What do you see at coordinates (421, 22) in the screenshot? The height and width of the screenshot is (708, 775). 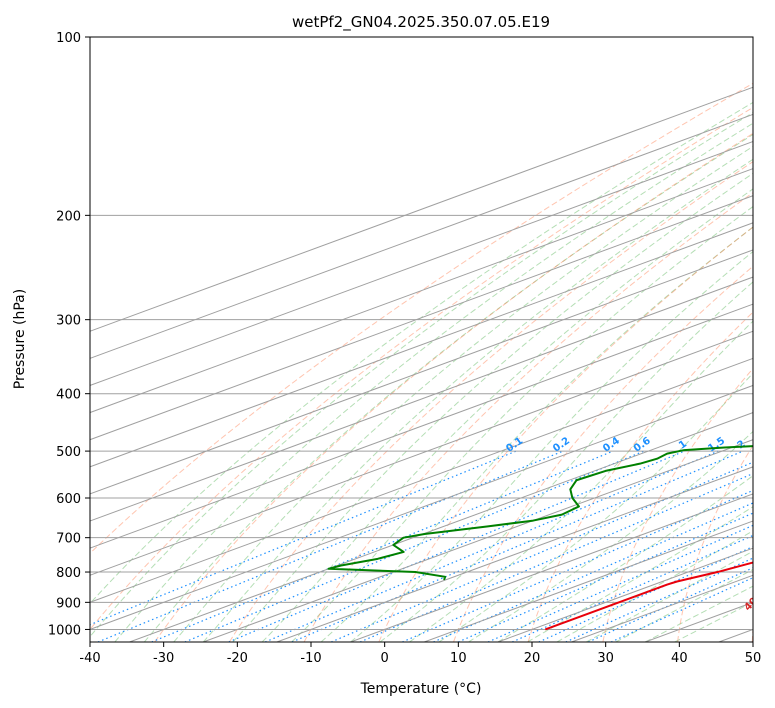 I see `chart-title: wetPf2_GN04.2025.350.07.05.E19` at bounding box center [421, 22].